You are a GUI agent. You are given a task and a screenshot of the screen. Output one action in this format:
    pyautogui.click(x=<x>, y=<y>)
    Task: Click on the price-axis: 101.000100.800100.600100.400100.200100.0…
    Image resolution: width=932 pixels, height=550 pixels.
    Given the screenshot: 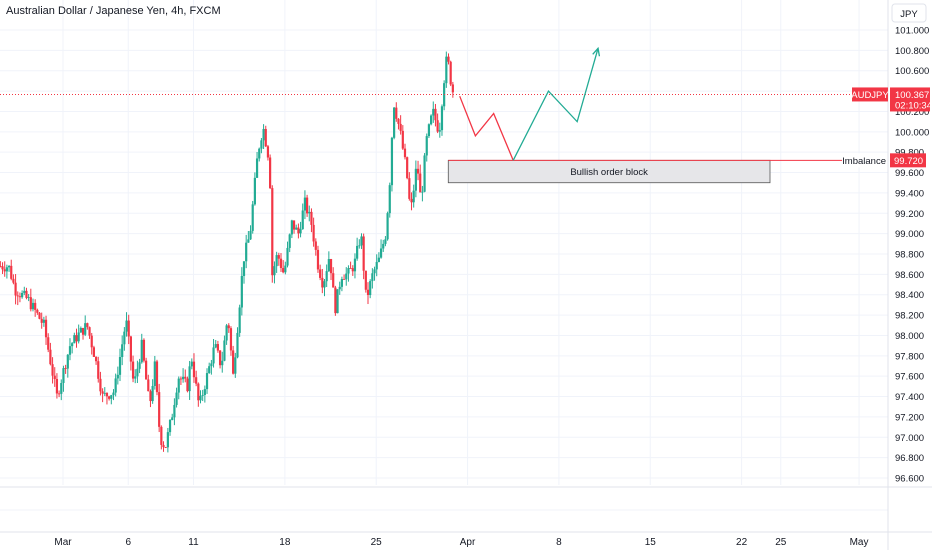 What is the action you would take?
    pyautogui.click(x=891, y=255)
    